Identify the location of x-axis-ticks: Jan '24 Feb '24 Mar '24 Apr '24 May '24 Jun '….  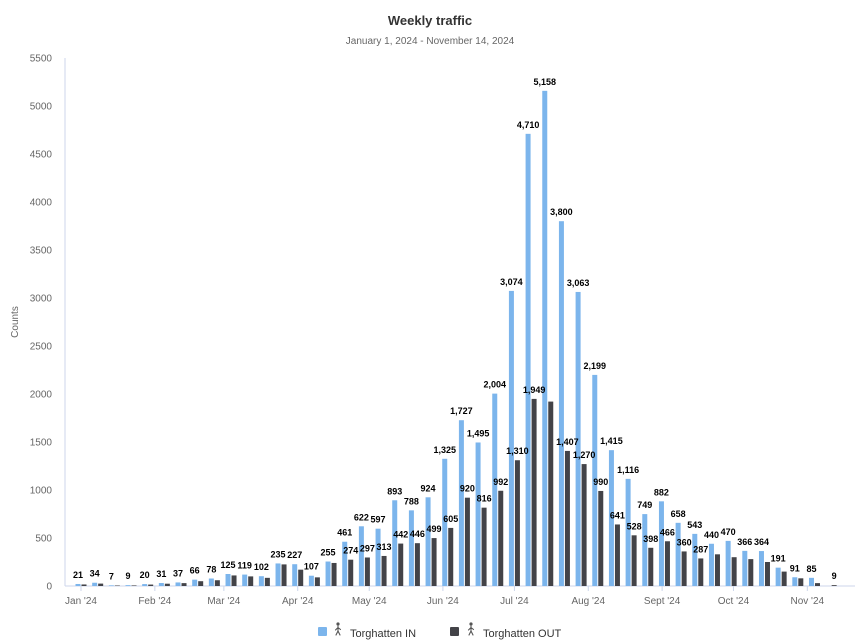
(445, 596).